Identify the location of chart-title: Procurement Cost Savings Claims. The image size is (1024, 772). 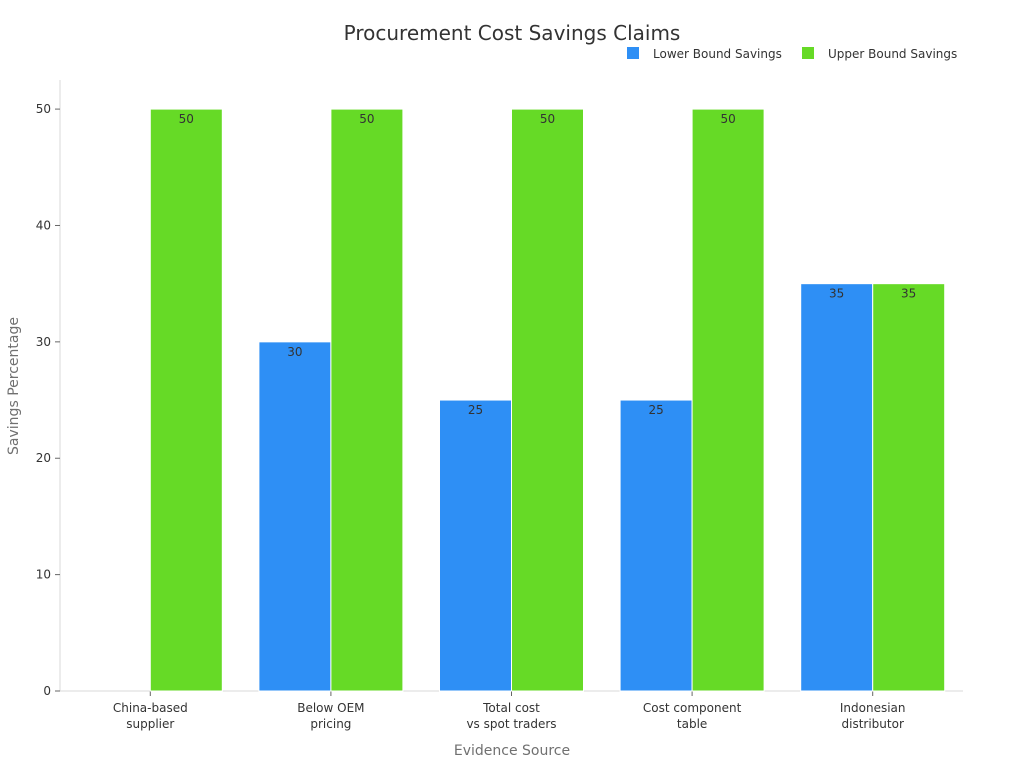
(512, 33).